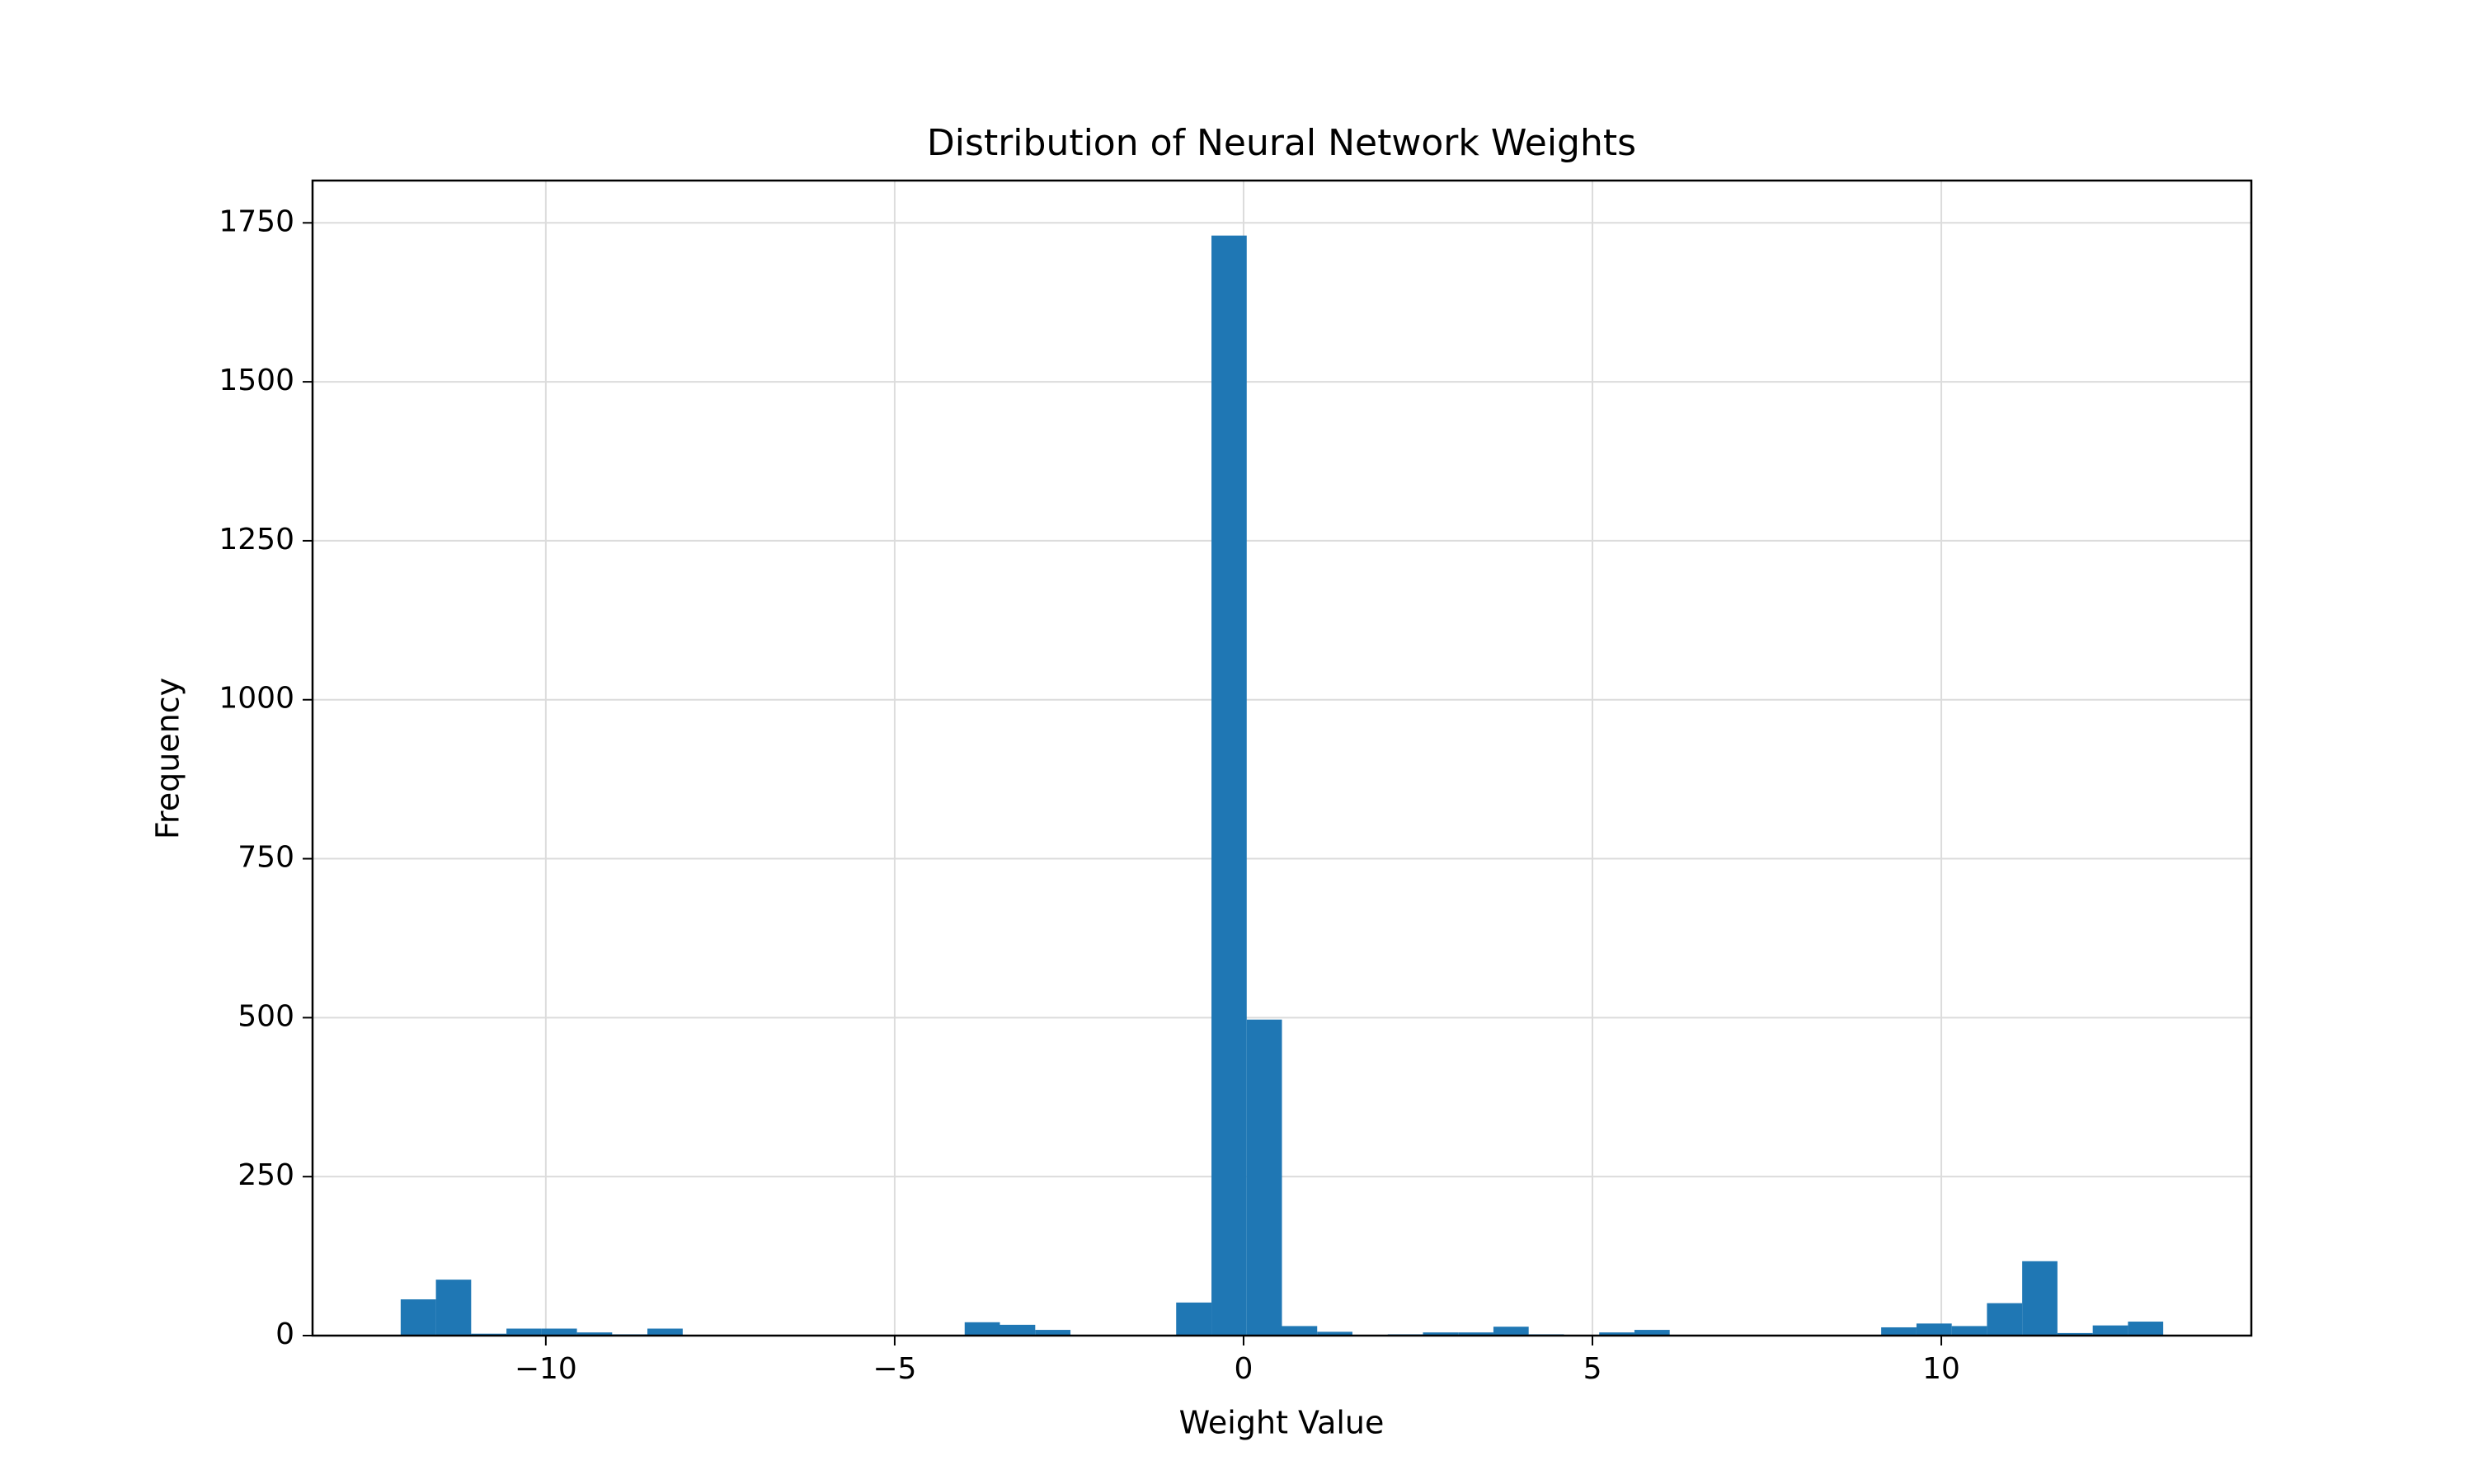 The image size is (2474, 1484). Describe the element at coordinates (1592, 1369) in the screenshot. I see `x-tick-label: 5` at that location.